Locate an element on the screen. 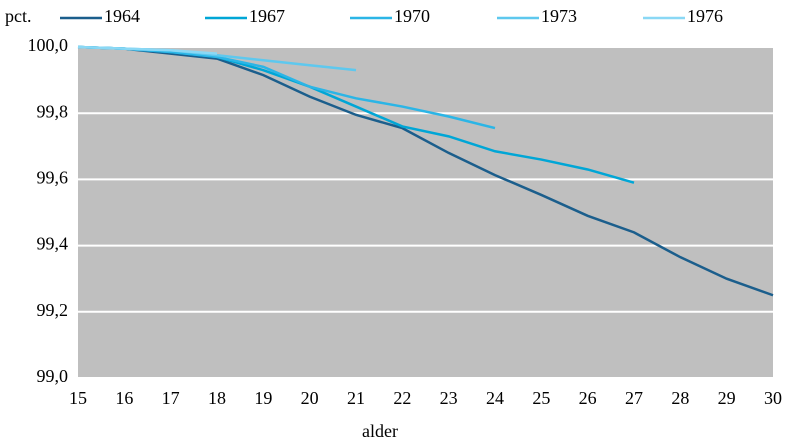 The image size is (795, 444). x-tick-label: 30 is located at coordinates (773, 398).